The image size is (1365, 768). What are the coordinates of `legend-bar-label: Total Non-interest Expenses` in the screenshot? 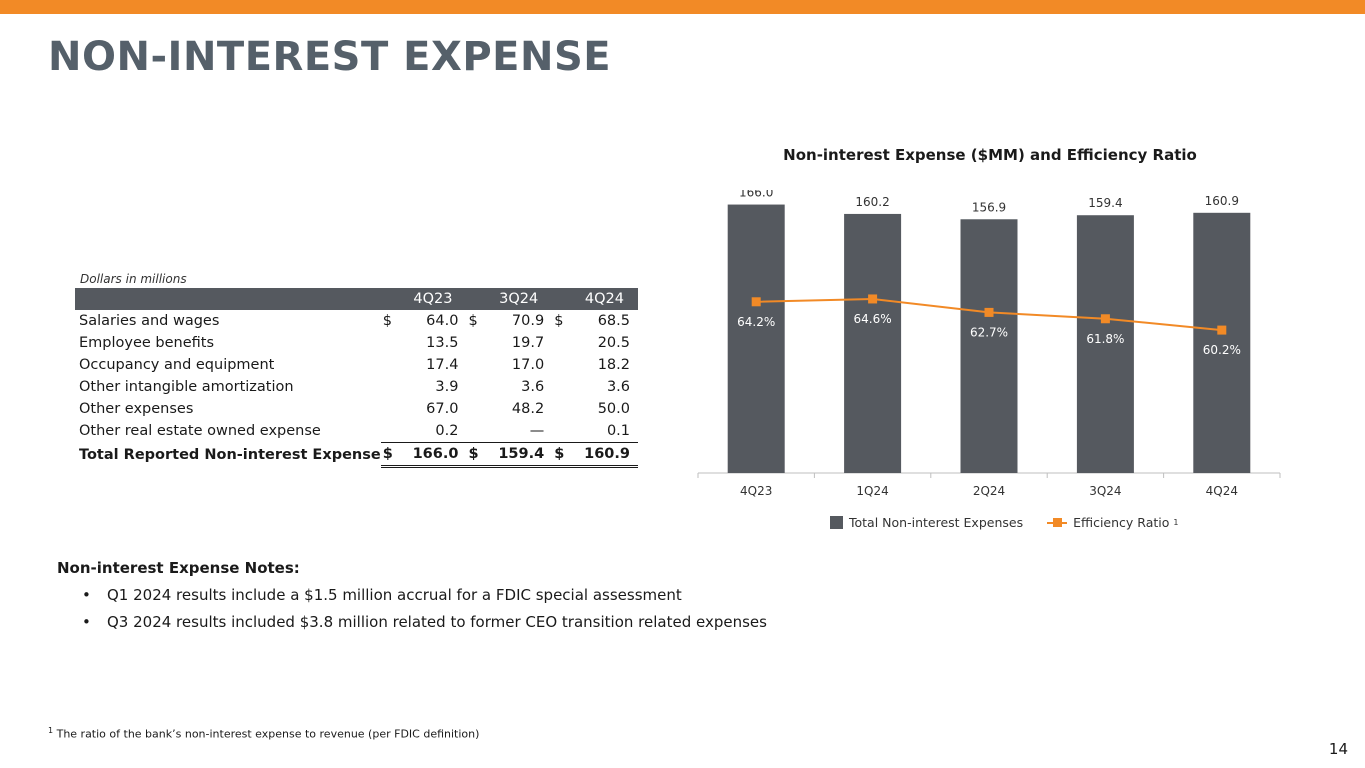 It's located at (936, 522).